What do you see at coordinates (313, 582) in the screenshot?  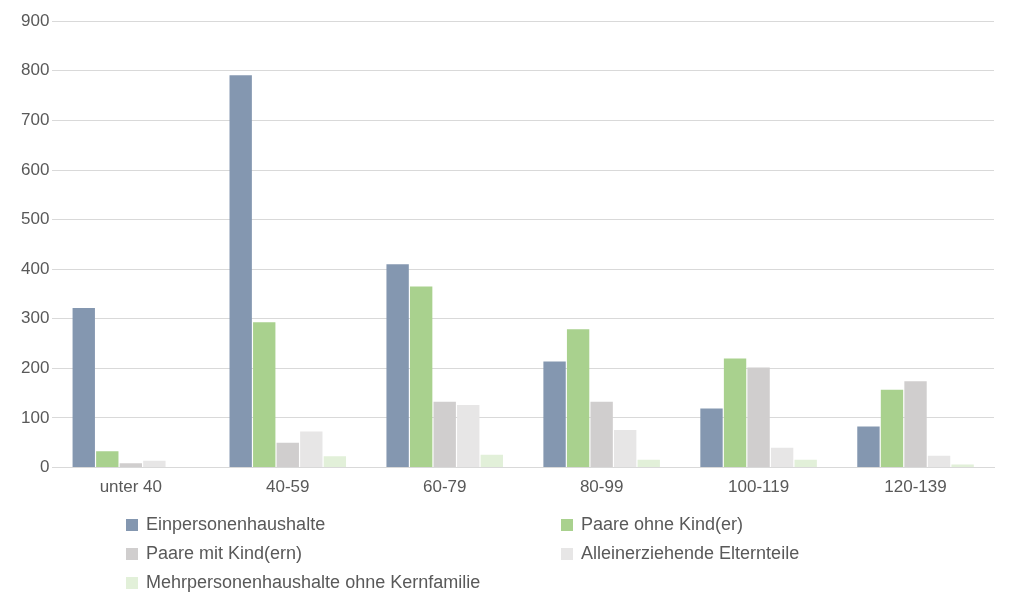 I see `legend-label: Mehrpersonenhaushalte ohne Kernfamilie` at bounding box center [313, 582].